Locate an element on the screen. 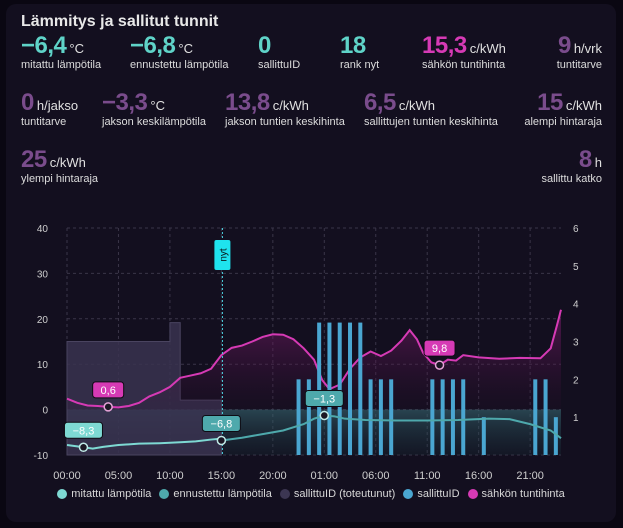  stat-rank-now: 18 rank nyt is located at coordinates (359, 51).